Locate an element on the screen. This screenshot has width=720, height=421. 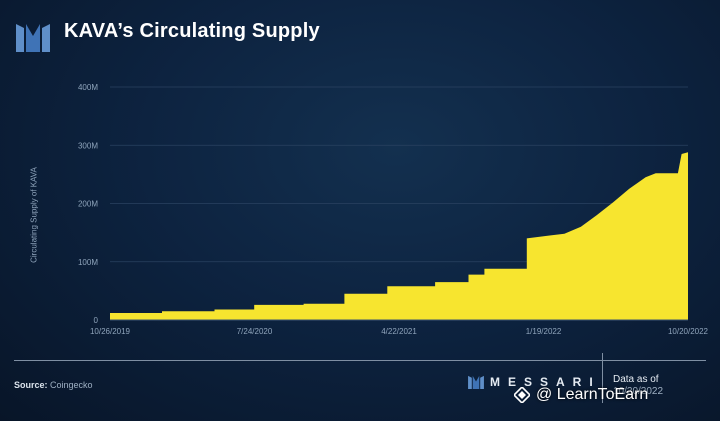
messari-mark-icon is located at coordinates (476, 382).